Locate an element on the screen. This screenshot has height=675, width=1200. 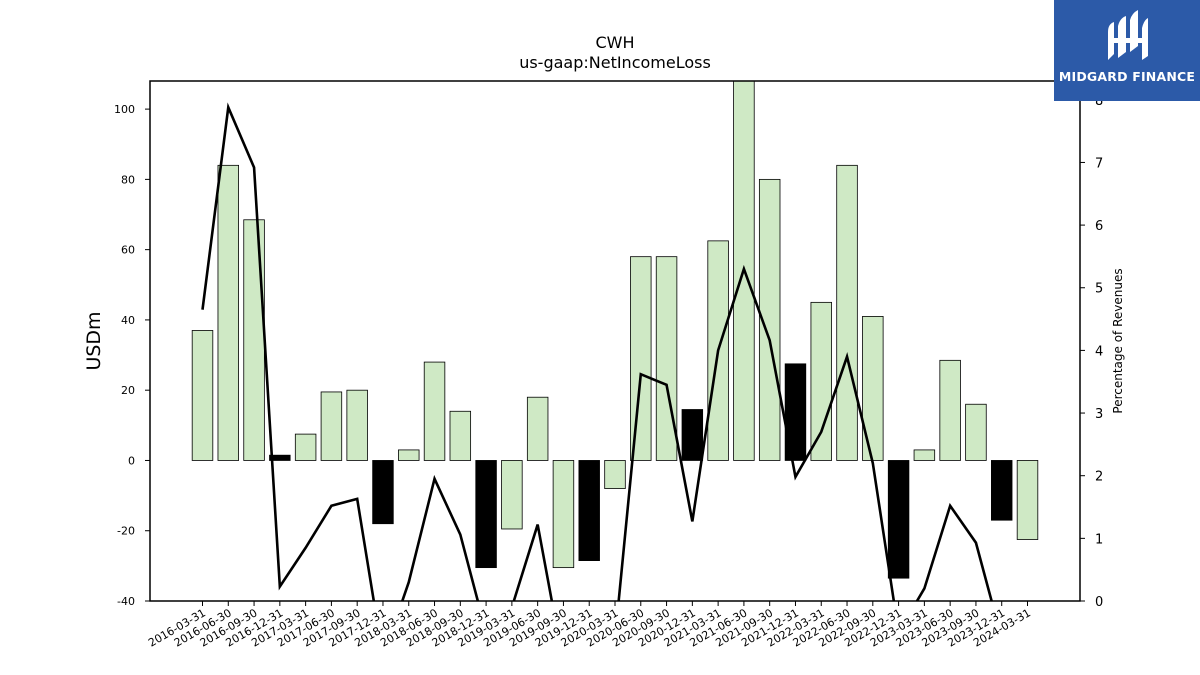
left-axis-ticks: -40 -20 0 20 40 60 80 100 is located at coordinates (132, 355).